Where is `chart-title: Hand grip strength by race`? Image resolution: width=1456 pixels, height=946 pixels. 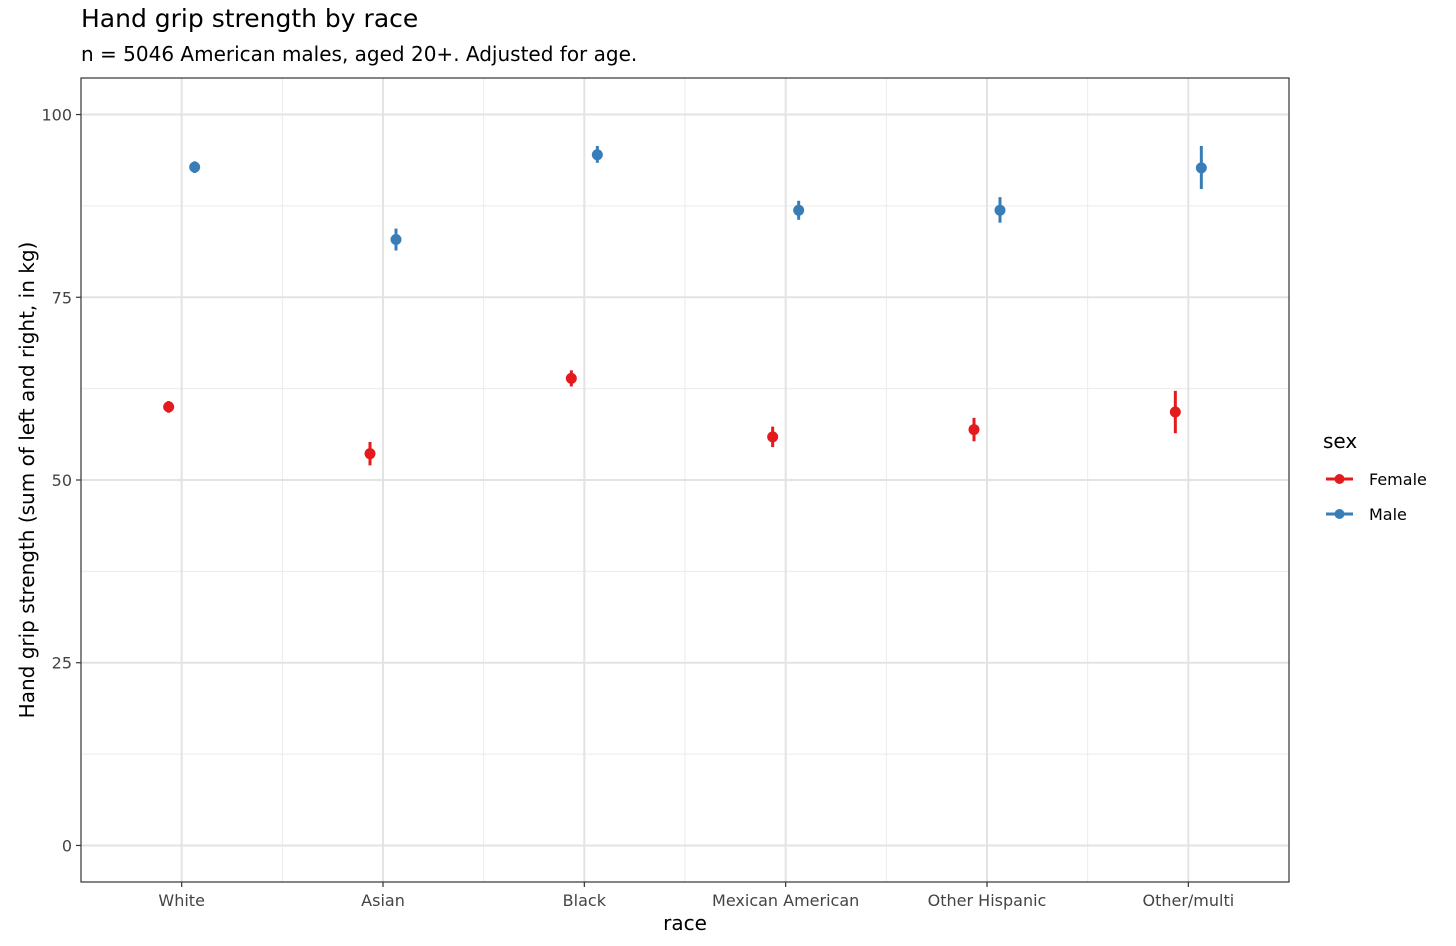
chart-title: Hand grip strength by race is located at coordinates (250, 18).